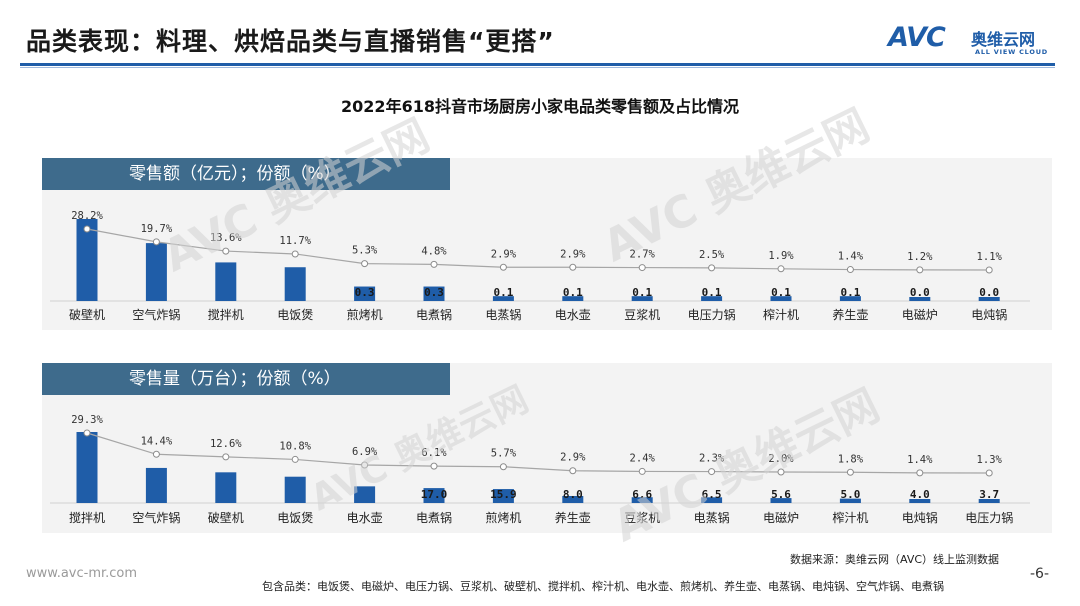 The width and height of the screenshot is (1080, 606). I want to click on category-label: 电炖锅, so click(920, 517).